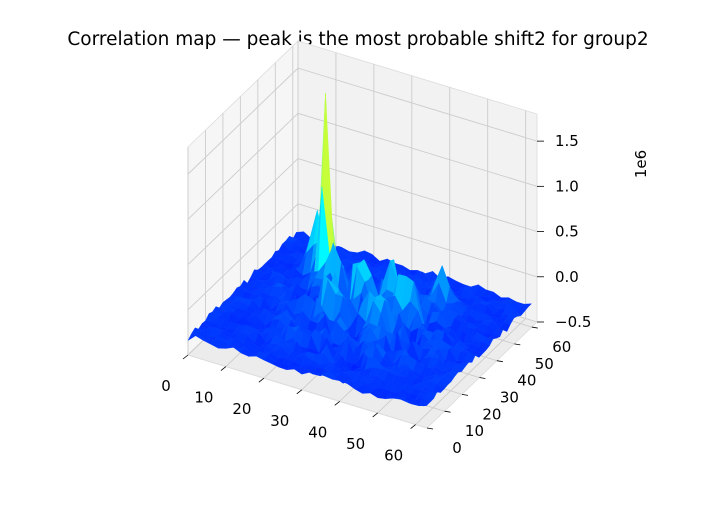 The height and width of the screenshot is (531, 705). Describe the element at coordinates (641, 164) in the screenshot. I see `z-offset-label: 1e6` at that location.